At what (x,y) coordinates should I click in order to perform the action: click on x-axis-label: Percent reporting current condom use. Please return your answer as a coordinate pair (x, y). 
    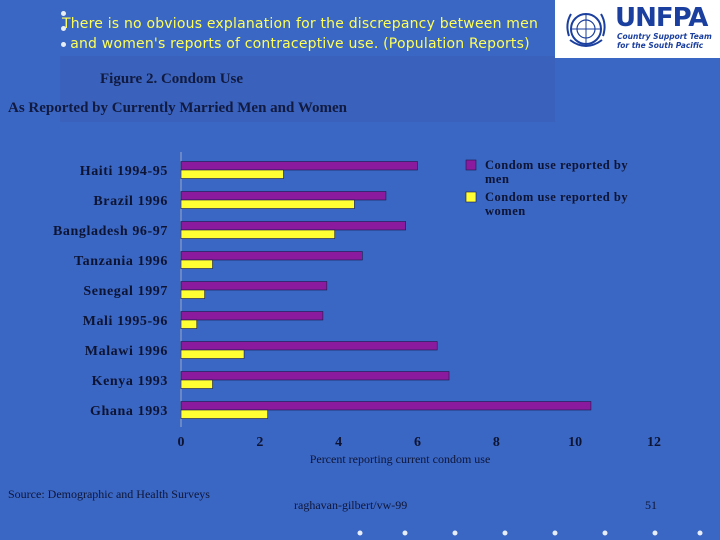
    Looking at the image, I should click on (400, 459).